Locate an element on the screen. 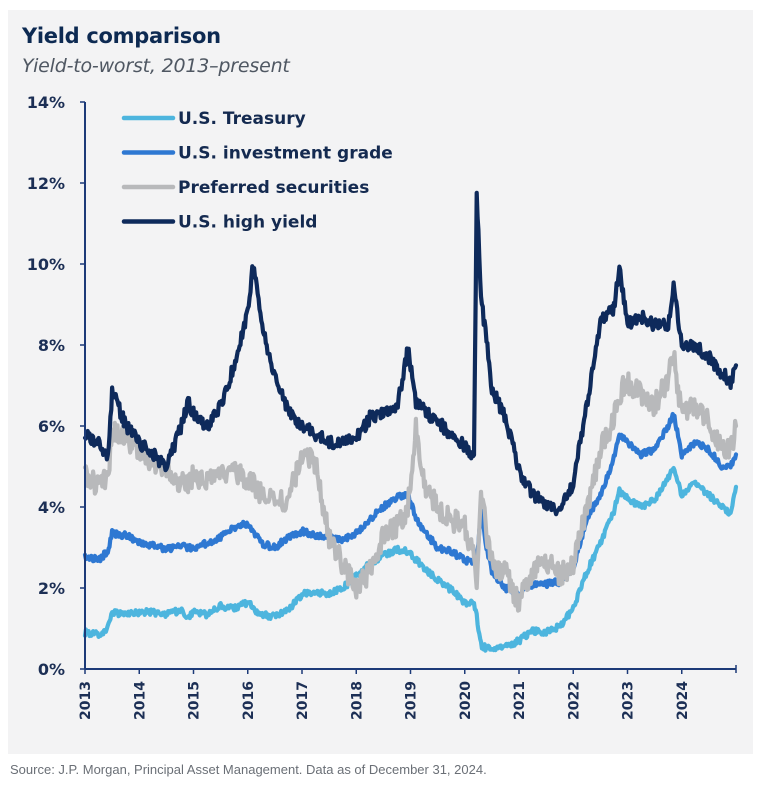  chart-title: Yield comparison is located at coordinates (121, 36).